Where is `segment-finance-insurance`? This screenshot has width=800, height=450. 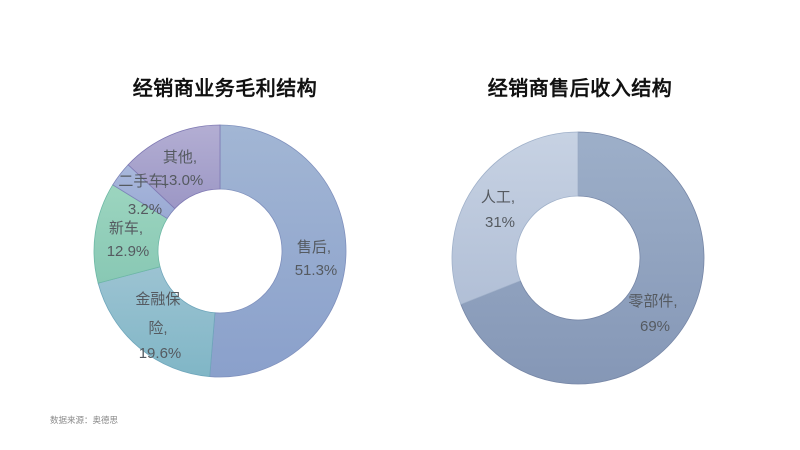 segment-finance-insurance is located at coordinates (156, 322).